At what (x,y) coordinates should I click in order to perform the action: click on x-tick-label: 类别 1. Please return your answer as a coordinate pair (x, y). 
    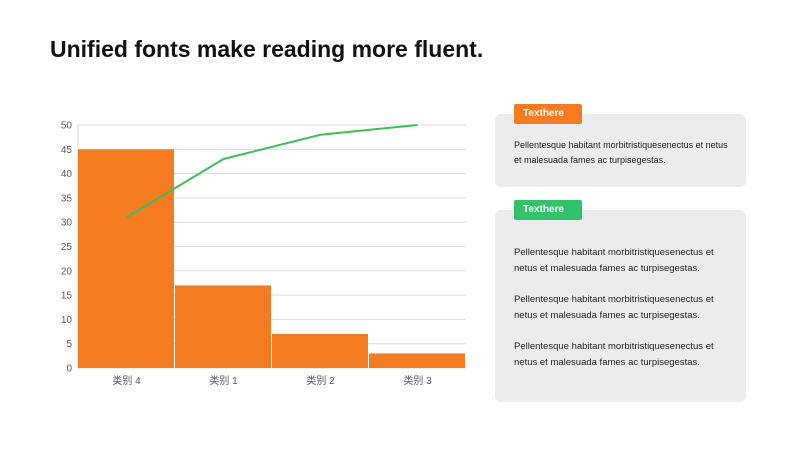
    Looking at the image, I should click on (223, 380).